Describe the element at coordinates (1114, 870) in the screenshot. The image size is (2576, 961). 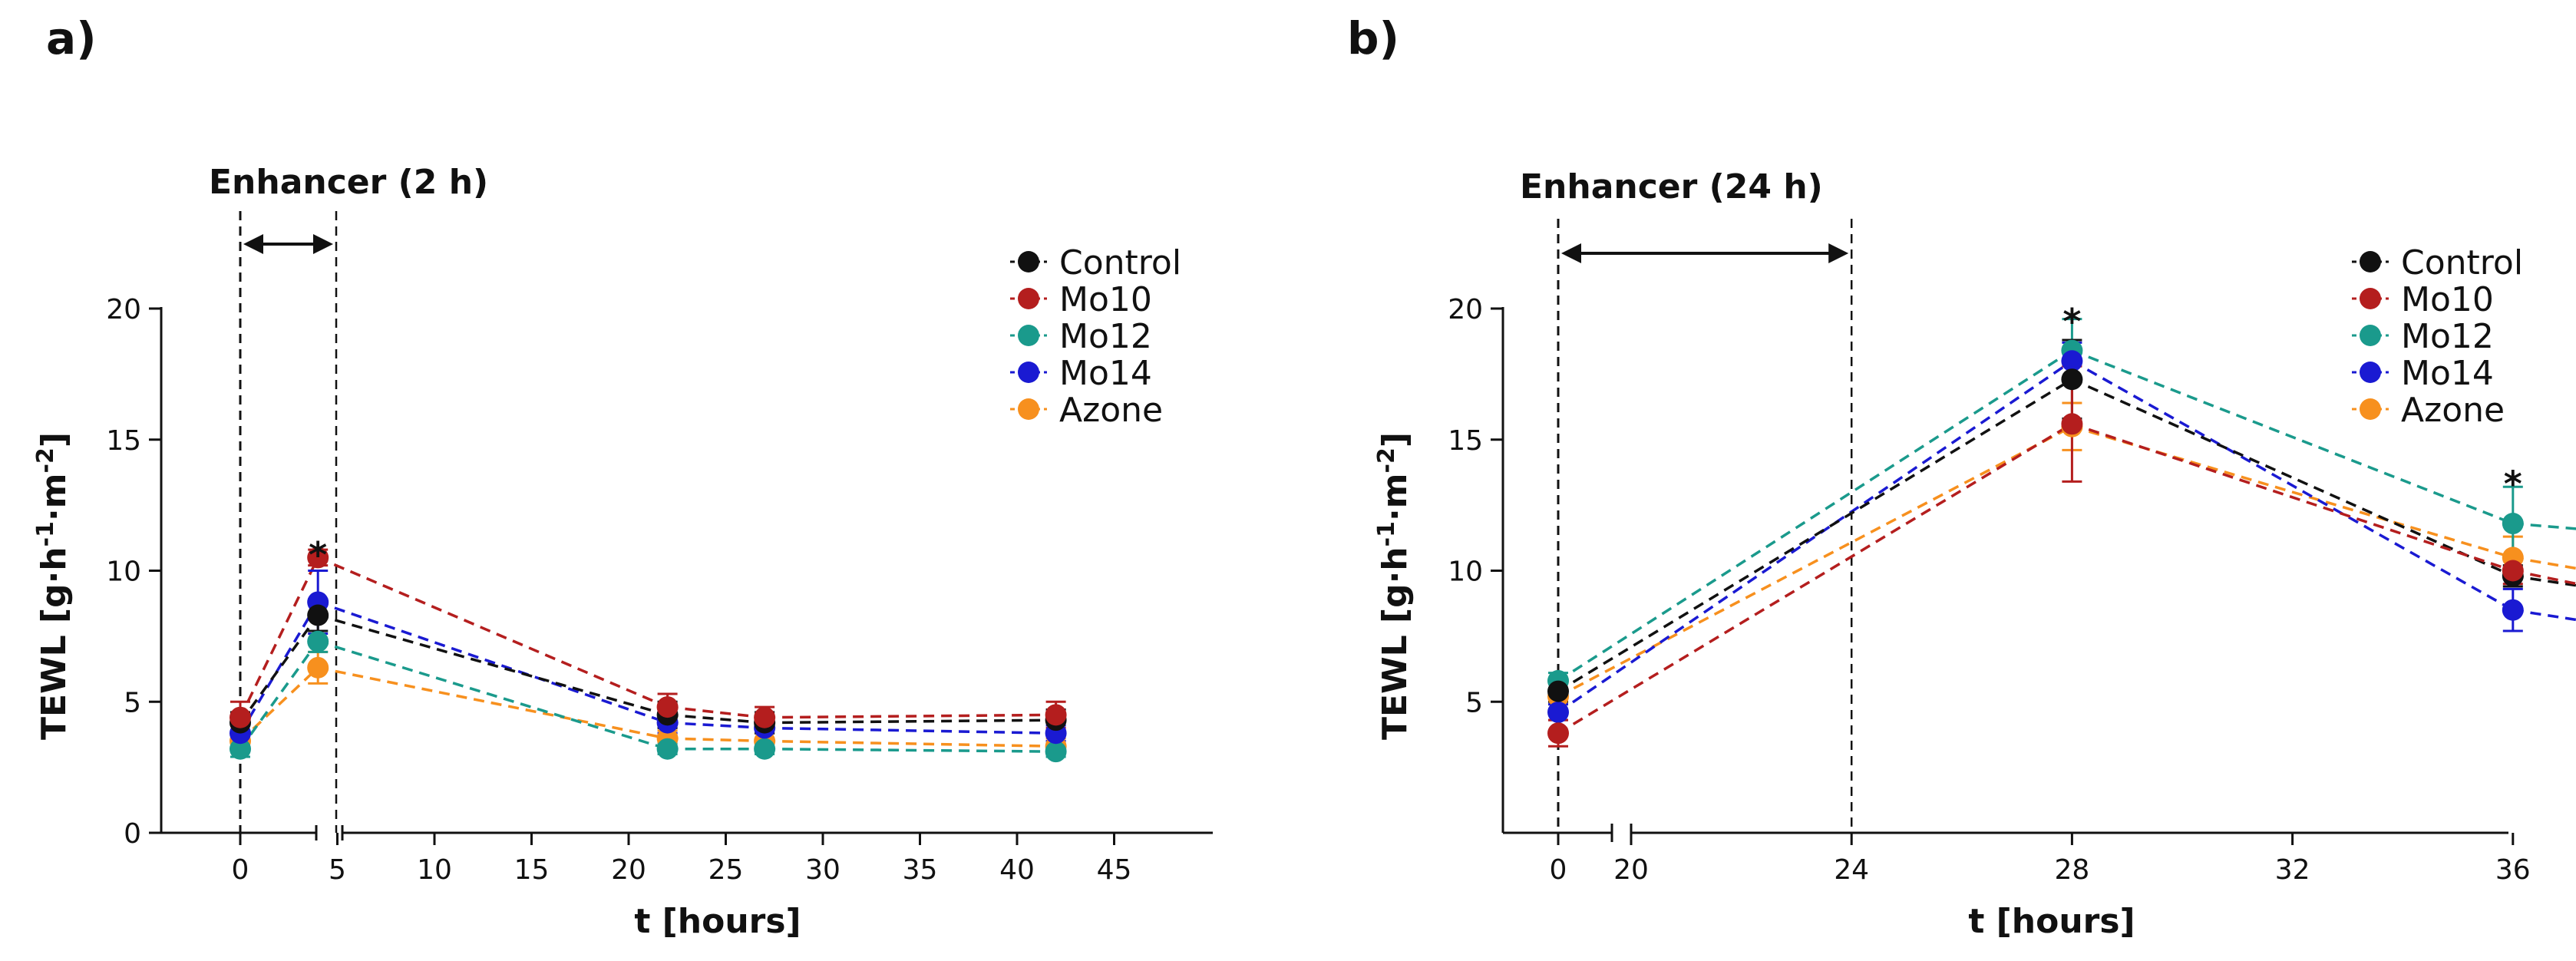
I see `x-tick-label: 45` at that location.